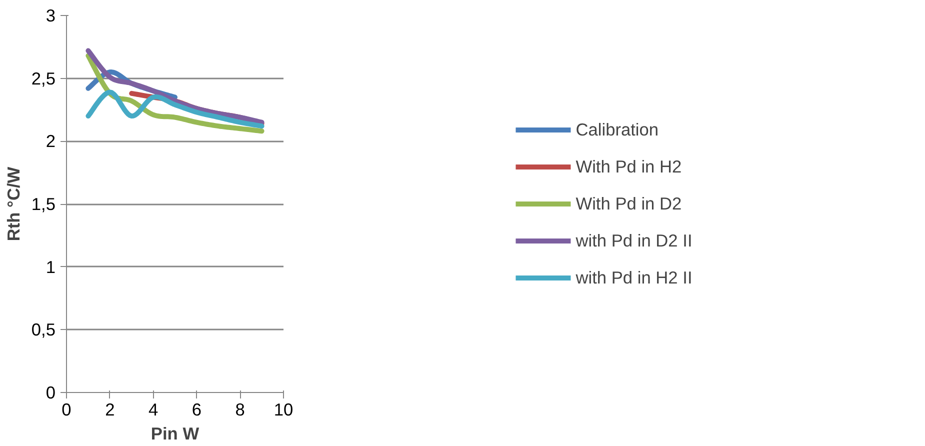 This screenshot has width=925, height=446. Describe the element at coordinates (51, 266) in the screenshot. I see `y-tick-label: 1` at that location.